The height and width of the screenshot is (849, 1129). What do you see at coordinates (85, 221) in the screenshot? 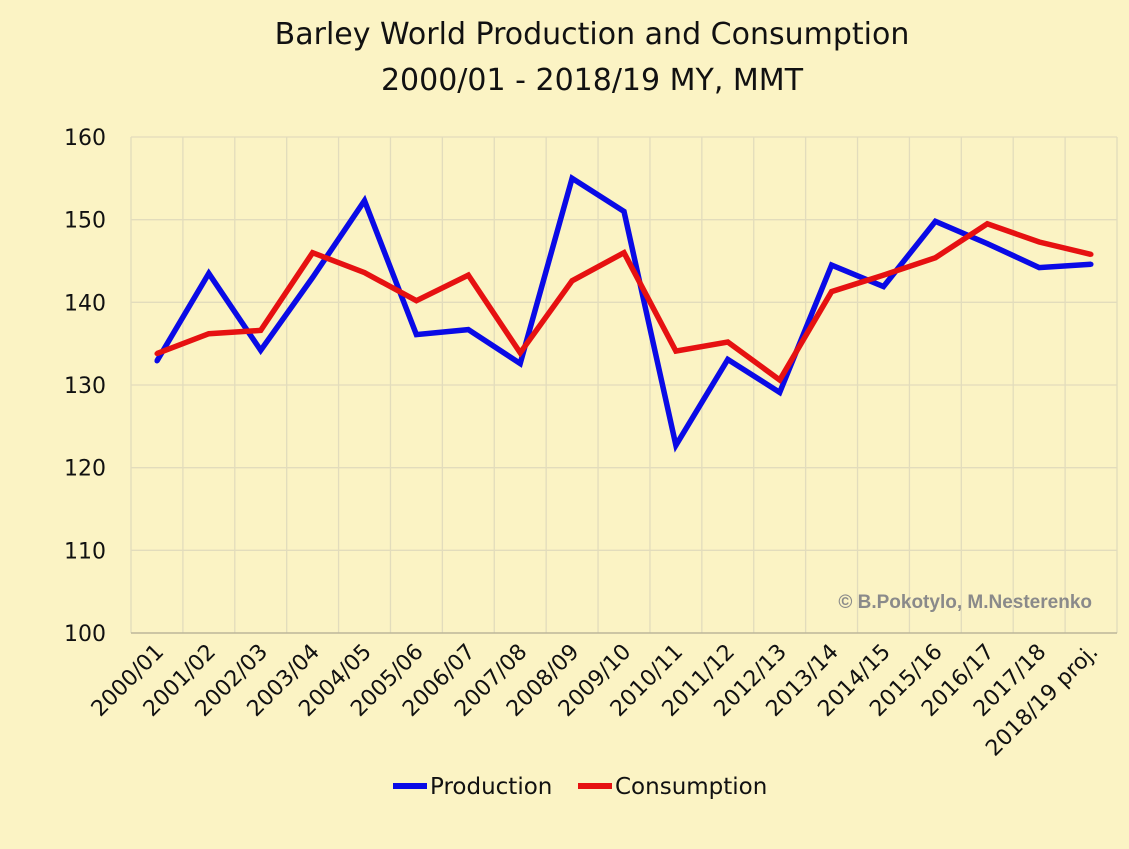
I see `y-tick-label: 150` at bounding box center [85, 221].